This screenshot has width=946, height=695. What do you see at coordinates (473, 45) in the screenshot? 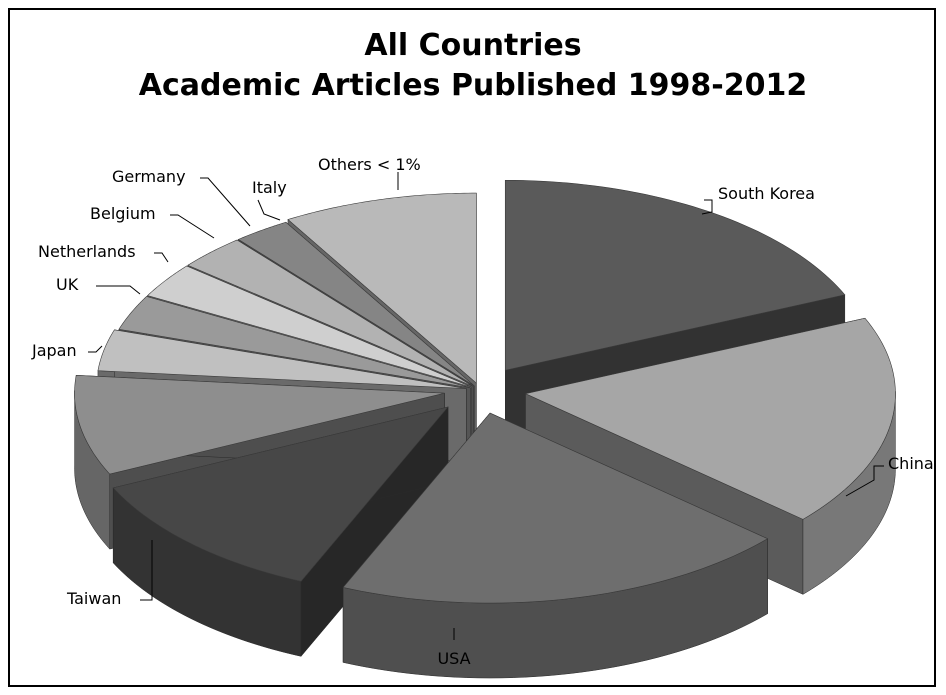
I see `chart-title-line-1: All Countries` at bounding box center [473, 45].